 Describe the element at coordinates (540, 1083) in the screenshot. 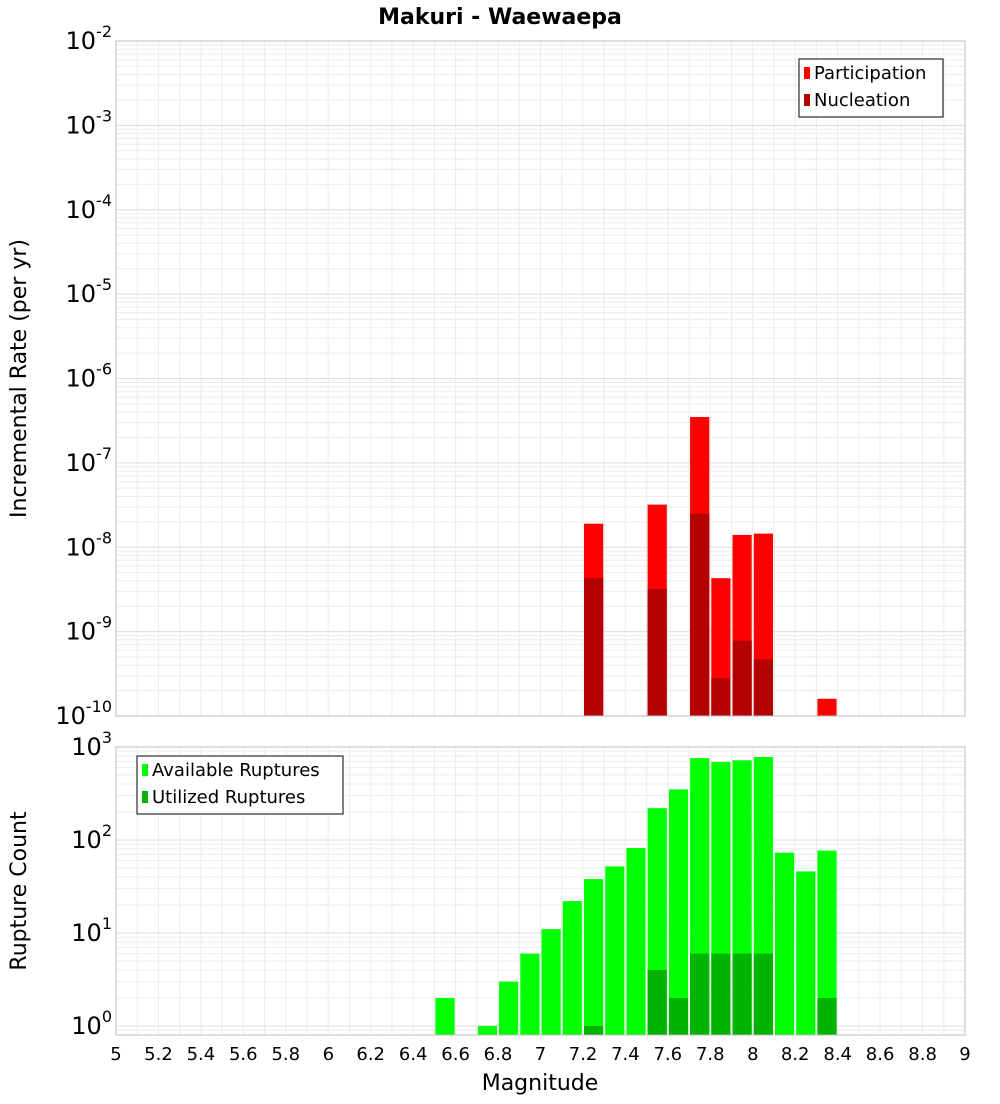

I see `x-axis-label: Magnitude` at that location.